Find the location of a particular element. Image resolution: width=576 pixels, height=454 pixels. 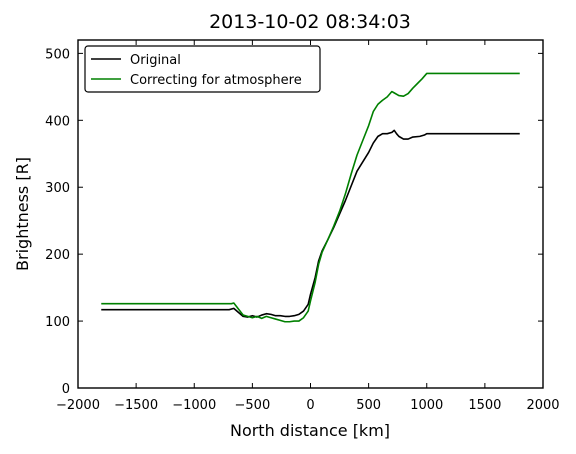

x-axis-title: North distance [km] is located at coordinates (310, 430).